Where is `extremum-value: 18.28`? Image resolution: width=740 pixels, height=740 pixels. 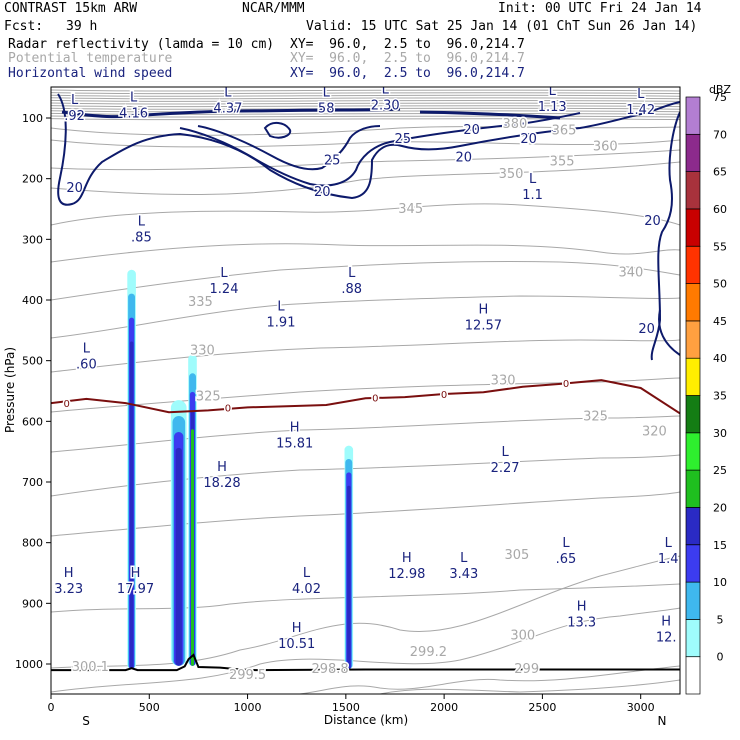 extremum-value: 18.28 is located at coordinates (221, 483).